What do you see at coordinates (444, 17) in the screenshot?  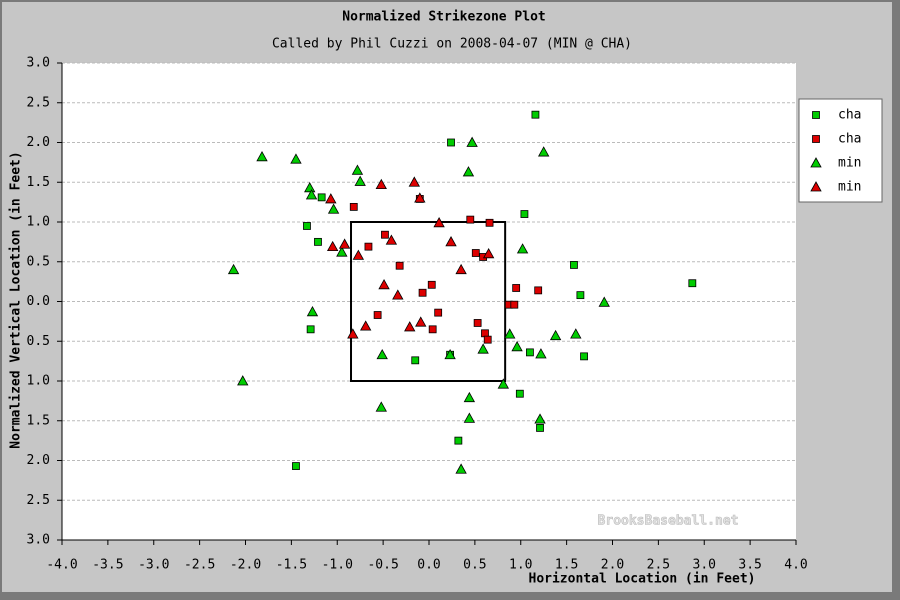 I see `chart-title: Normalized Strikezone Plot` at bounding box center [444, 17].